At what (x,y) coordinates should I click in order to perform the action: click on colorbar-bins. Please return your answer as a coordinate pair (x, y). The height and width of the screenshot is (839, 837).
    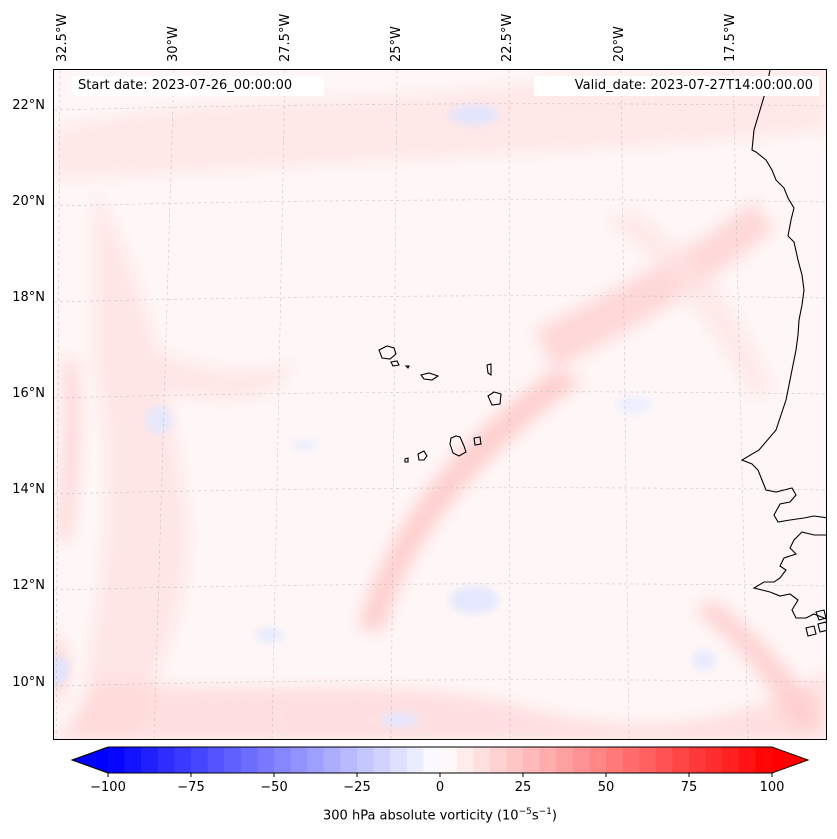
    Looking at the image, I should click on (440, 760).